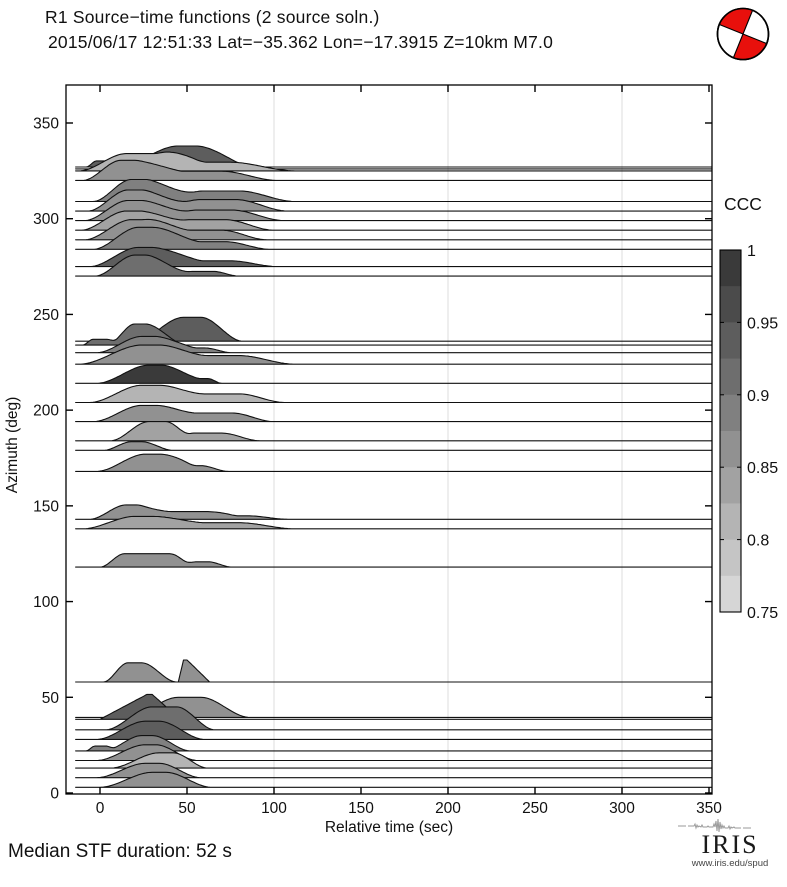 This screenshot has height=887, width=787. I want to click on x-tick-label: 200, so click(448, 808).